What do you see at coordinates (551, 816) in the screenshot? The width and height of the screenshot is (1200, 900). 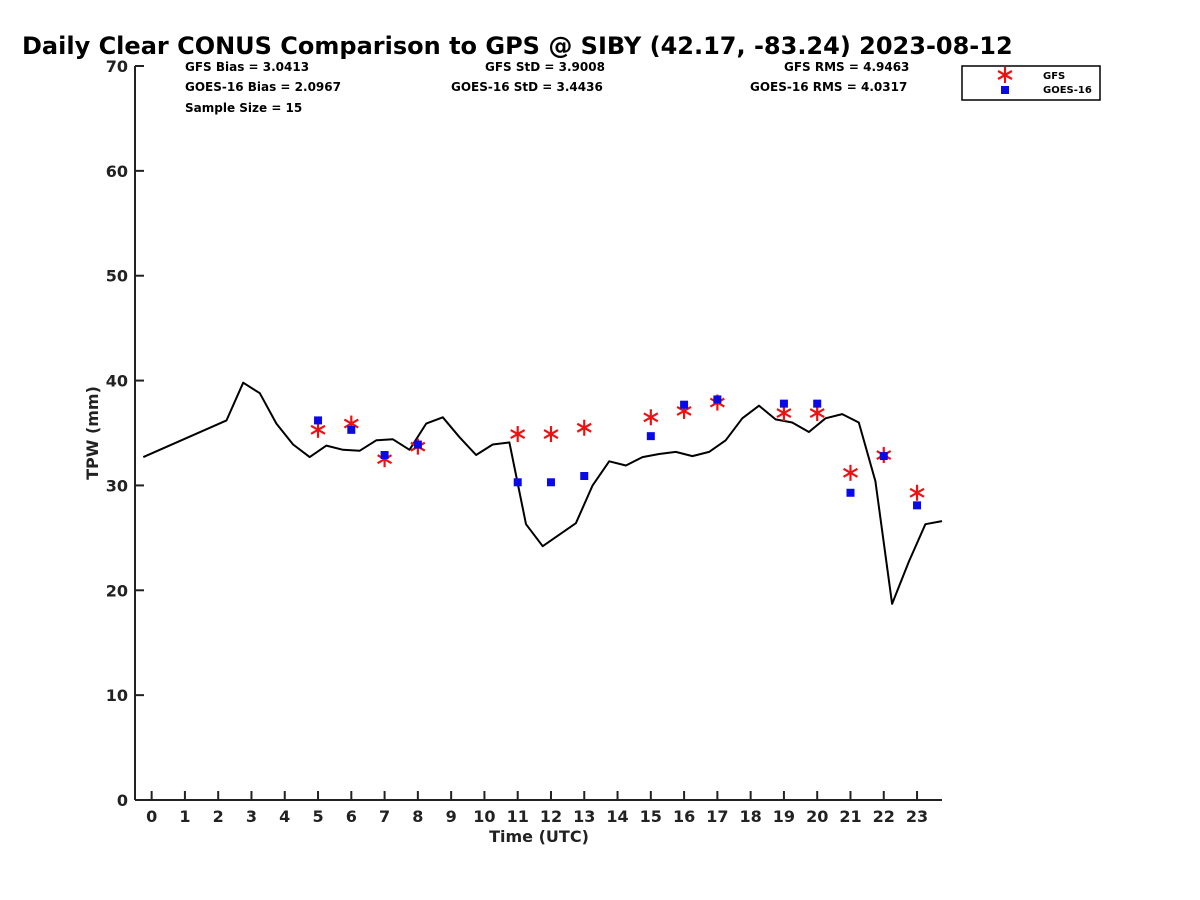 I see `x-tick-label: 12` at bounding box center [551, 816].